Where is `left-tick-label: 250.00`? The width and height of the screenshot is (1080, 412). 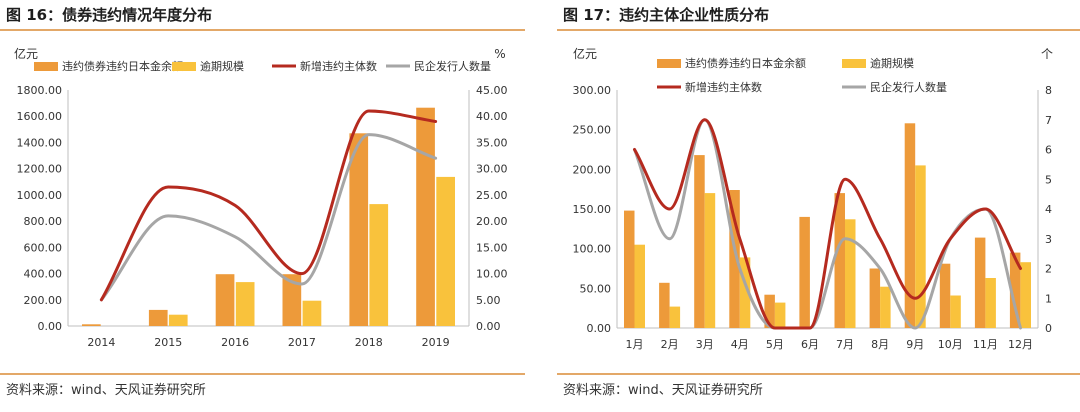
left-tick-label: 250.00 is located at coordinates (592, 130).